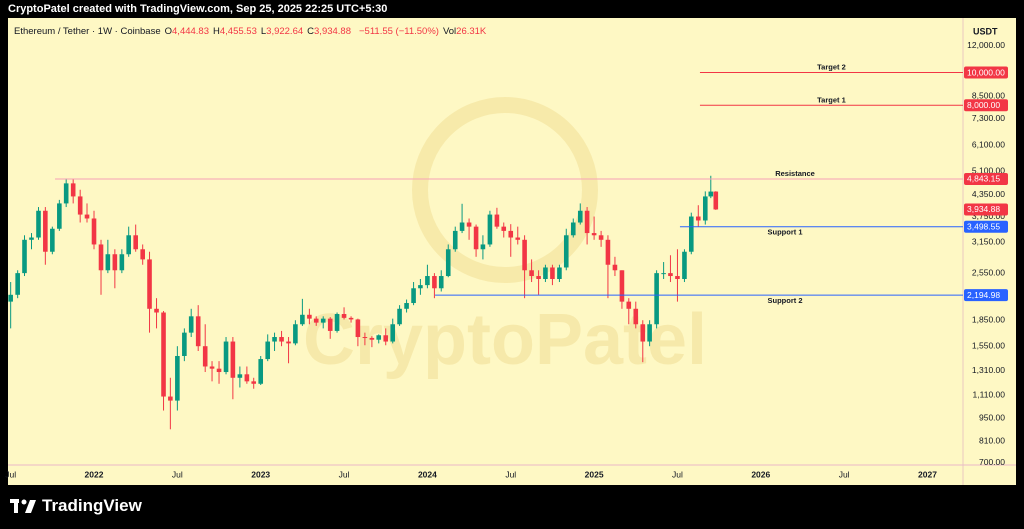 The width and height of the screenshot is (1024, 529). I want to click on price-box-label: 2,194.98, so click(983, 295).